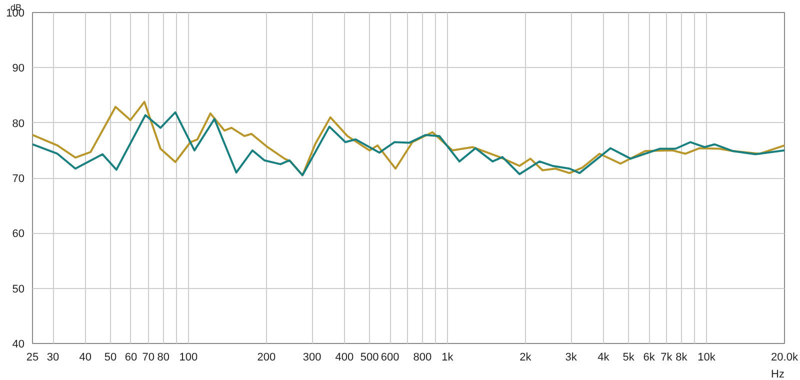 The width and height of the screenshot is (800, 380). Describe the element at coordinates (18, 344) in the screenshot. I see `y-tick-label: 40` at that location.